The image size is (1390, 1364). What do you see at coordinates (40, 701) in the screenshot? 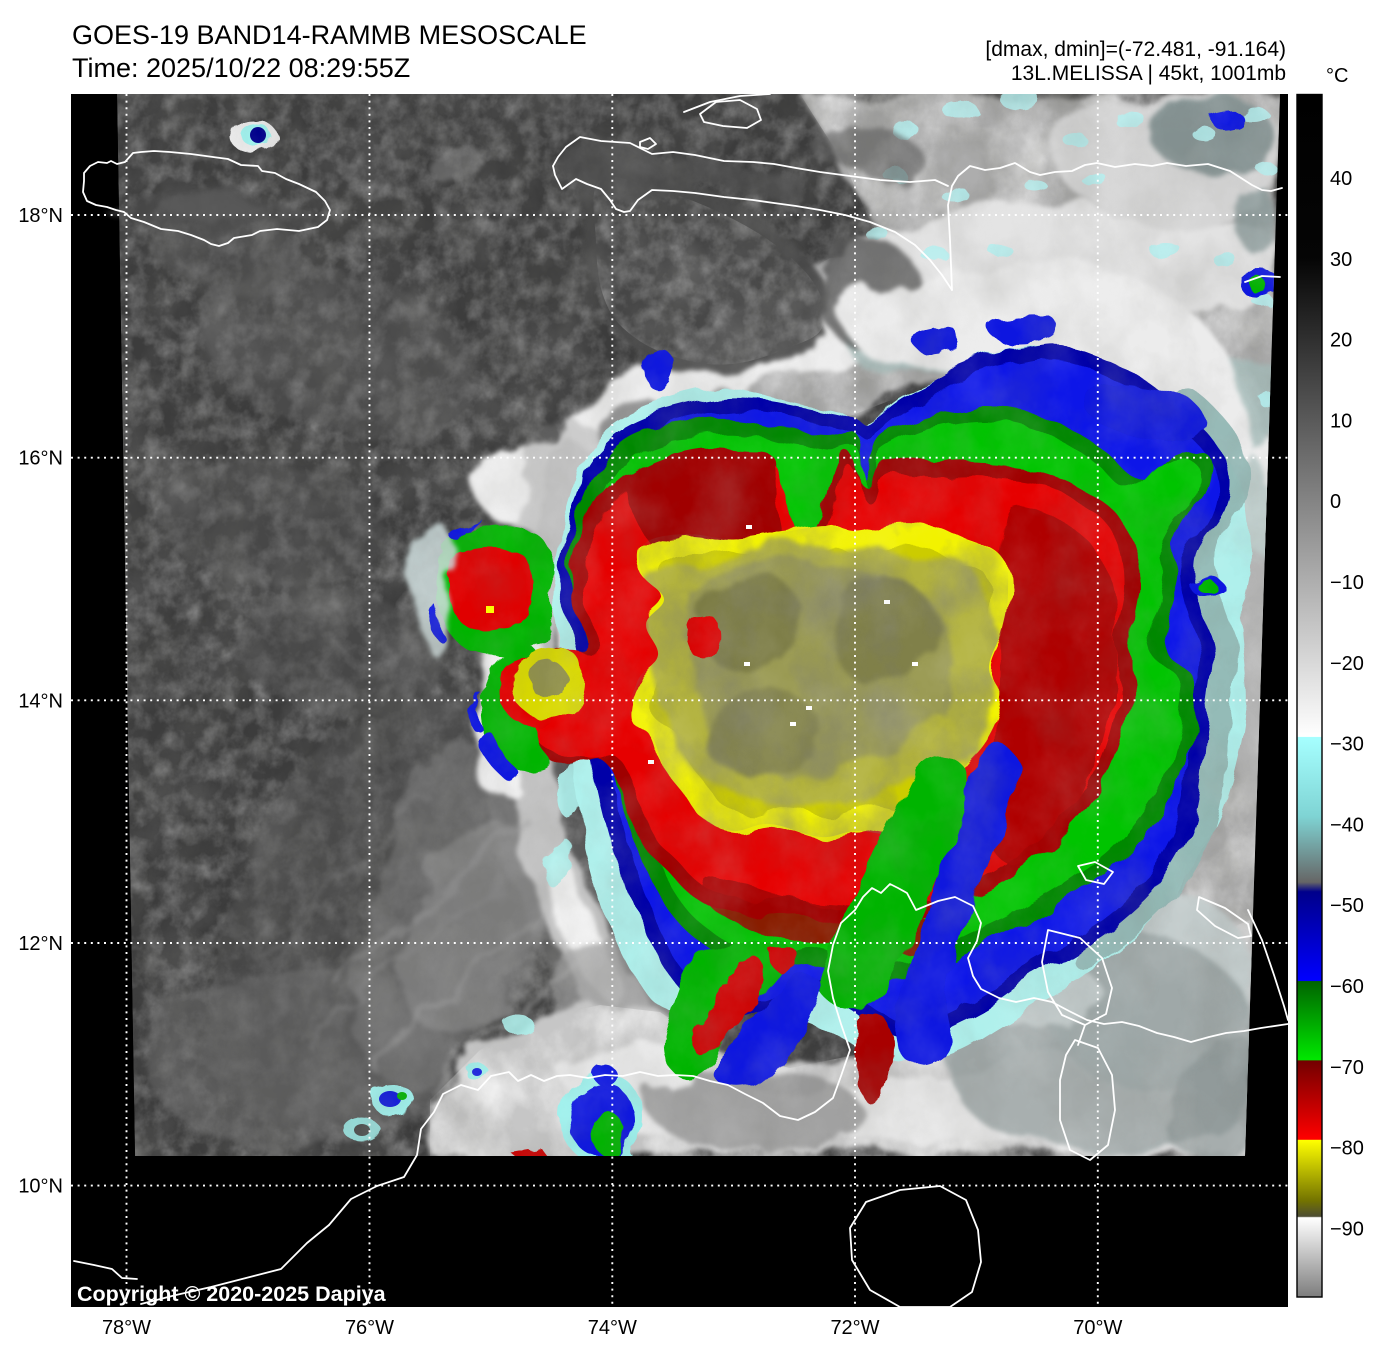
I see `svg-text: 14°N` at bounding box center [40, 701].